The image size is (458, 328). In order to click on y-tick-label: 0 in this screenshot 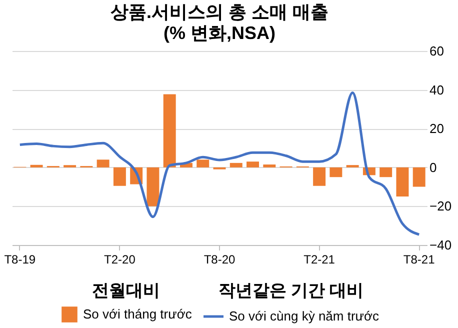, I will do `click(433, 167)`.